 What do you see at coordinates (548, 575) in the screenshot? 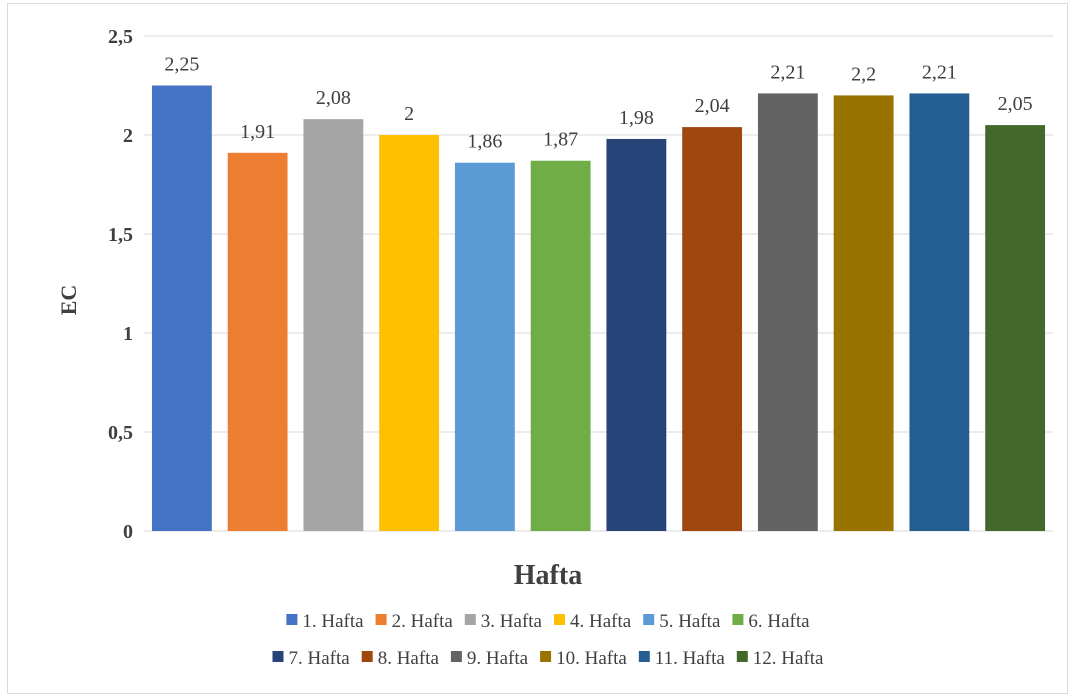
I see `x-axis-label: Hafta` at bounding box center [548, 575].